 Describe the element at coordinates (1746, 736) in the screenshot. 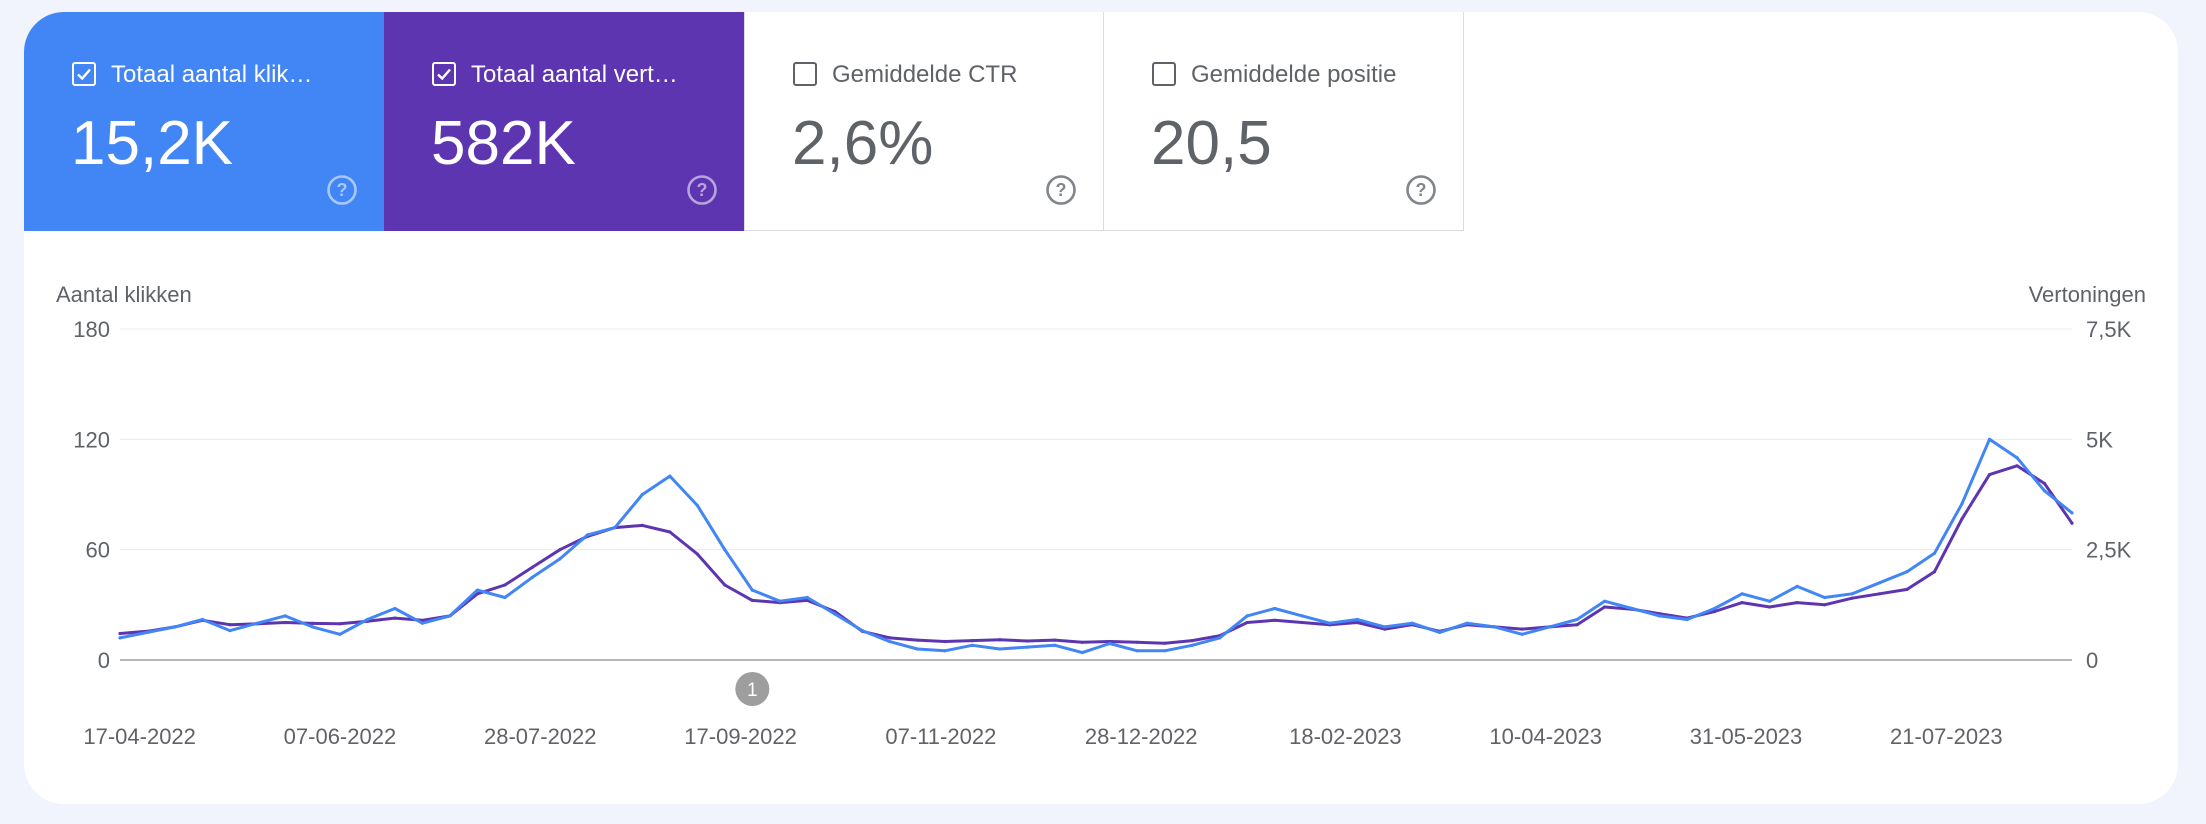

I see `x-tick-label: 31-05-2023` at that location.